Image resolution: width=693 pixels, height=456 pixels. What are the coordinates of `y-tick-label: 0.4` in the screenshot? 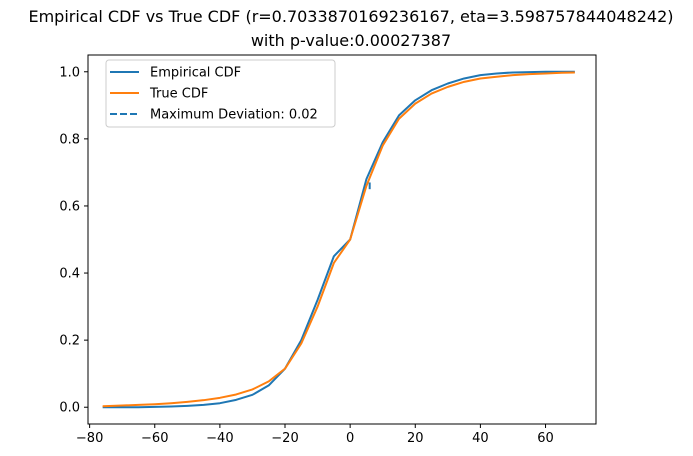 It's located at (69, 274).